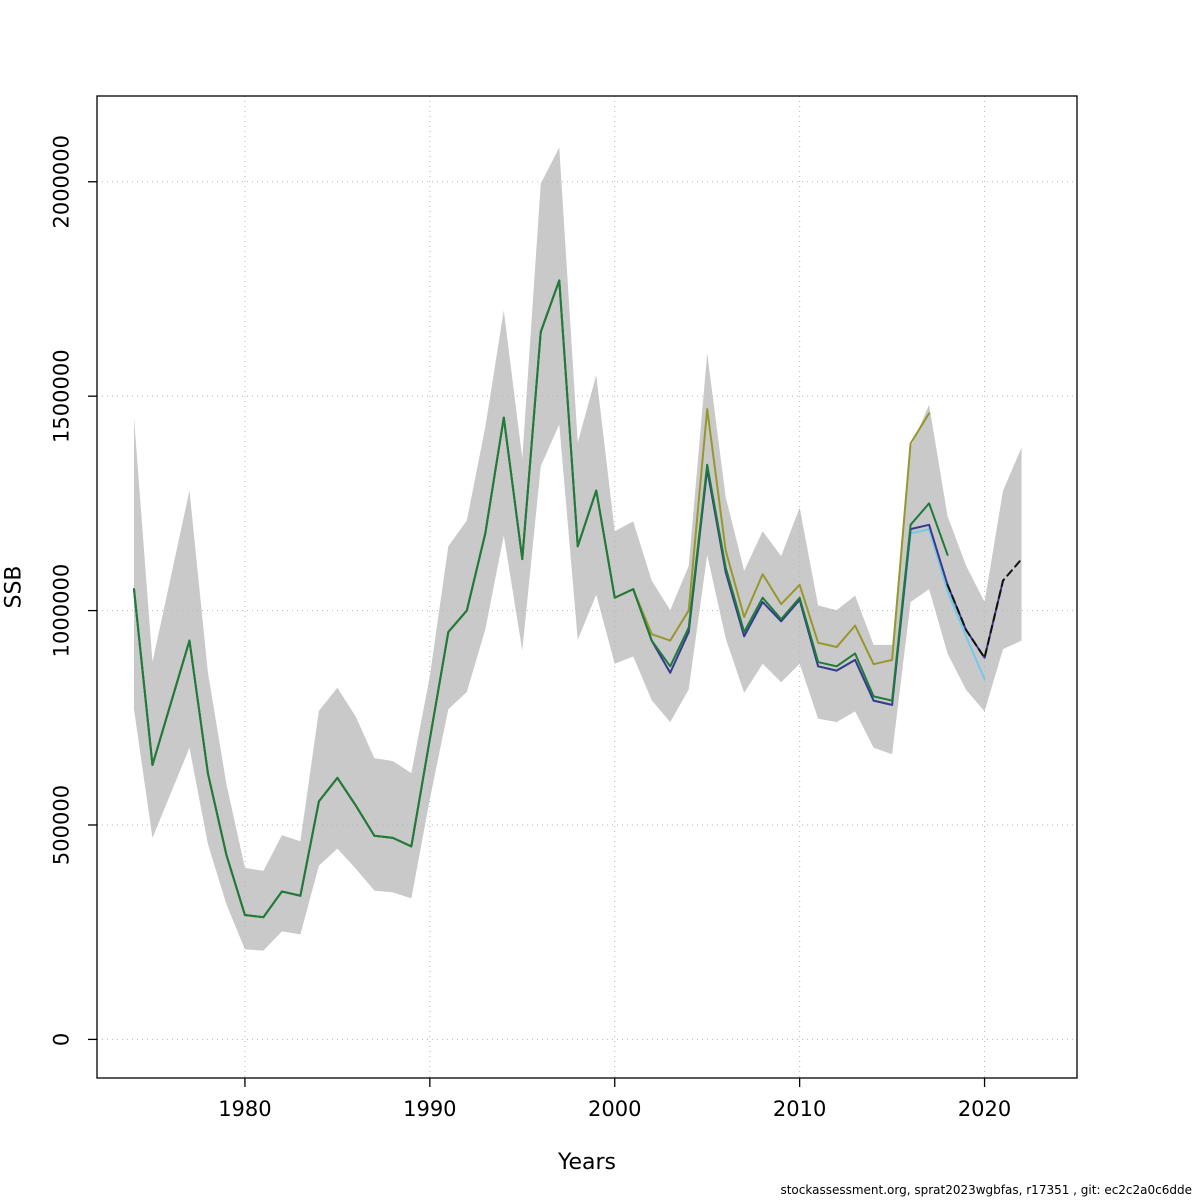 This screenshot has width=1200, height=1200. I want to click on y-axis-title: SSB, so click(14, 587).